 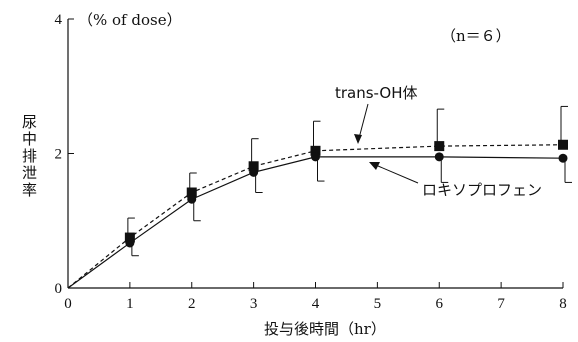 What do you see at coordinates (440, 304) in the screenshot?
I see `x-tick-label-6: 6` at bounding box center [440, 304].